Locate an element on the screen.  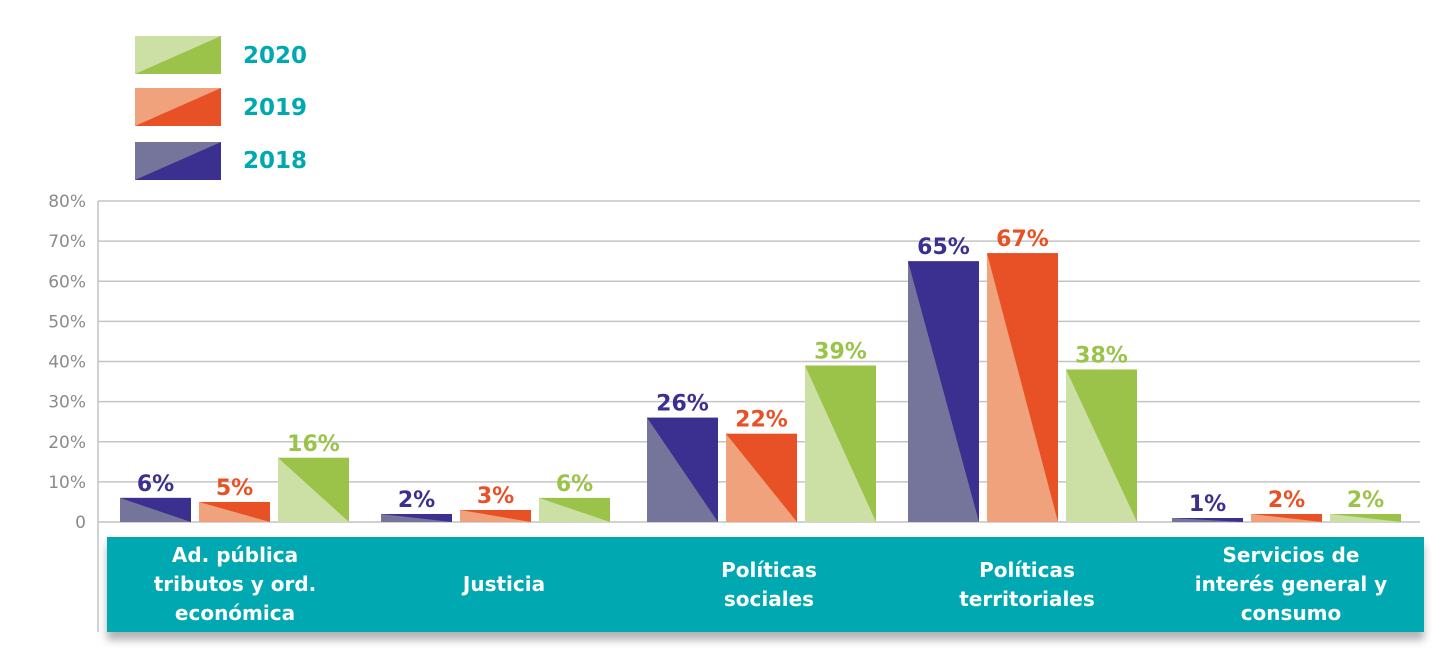
y-tick-label: 70% is located at coordinates (67, 242).